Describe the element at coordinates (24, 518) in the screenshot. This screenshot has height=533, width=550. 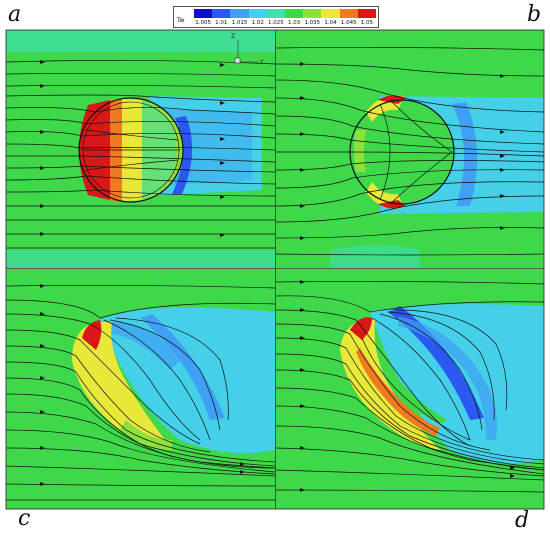
I see `panel-label-c: c` at that location.